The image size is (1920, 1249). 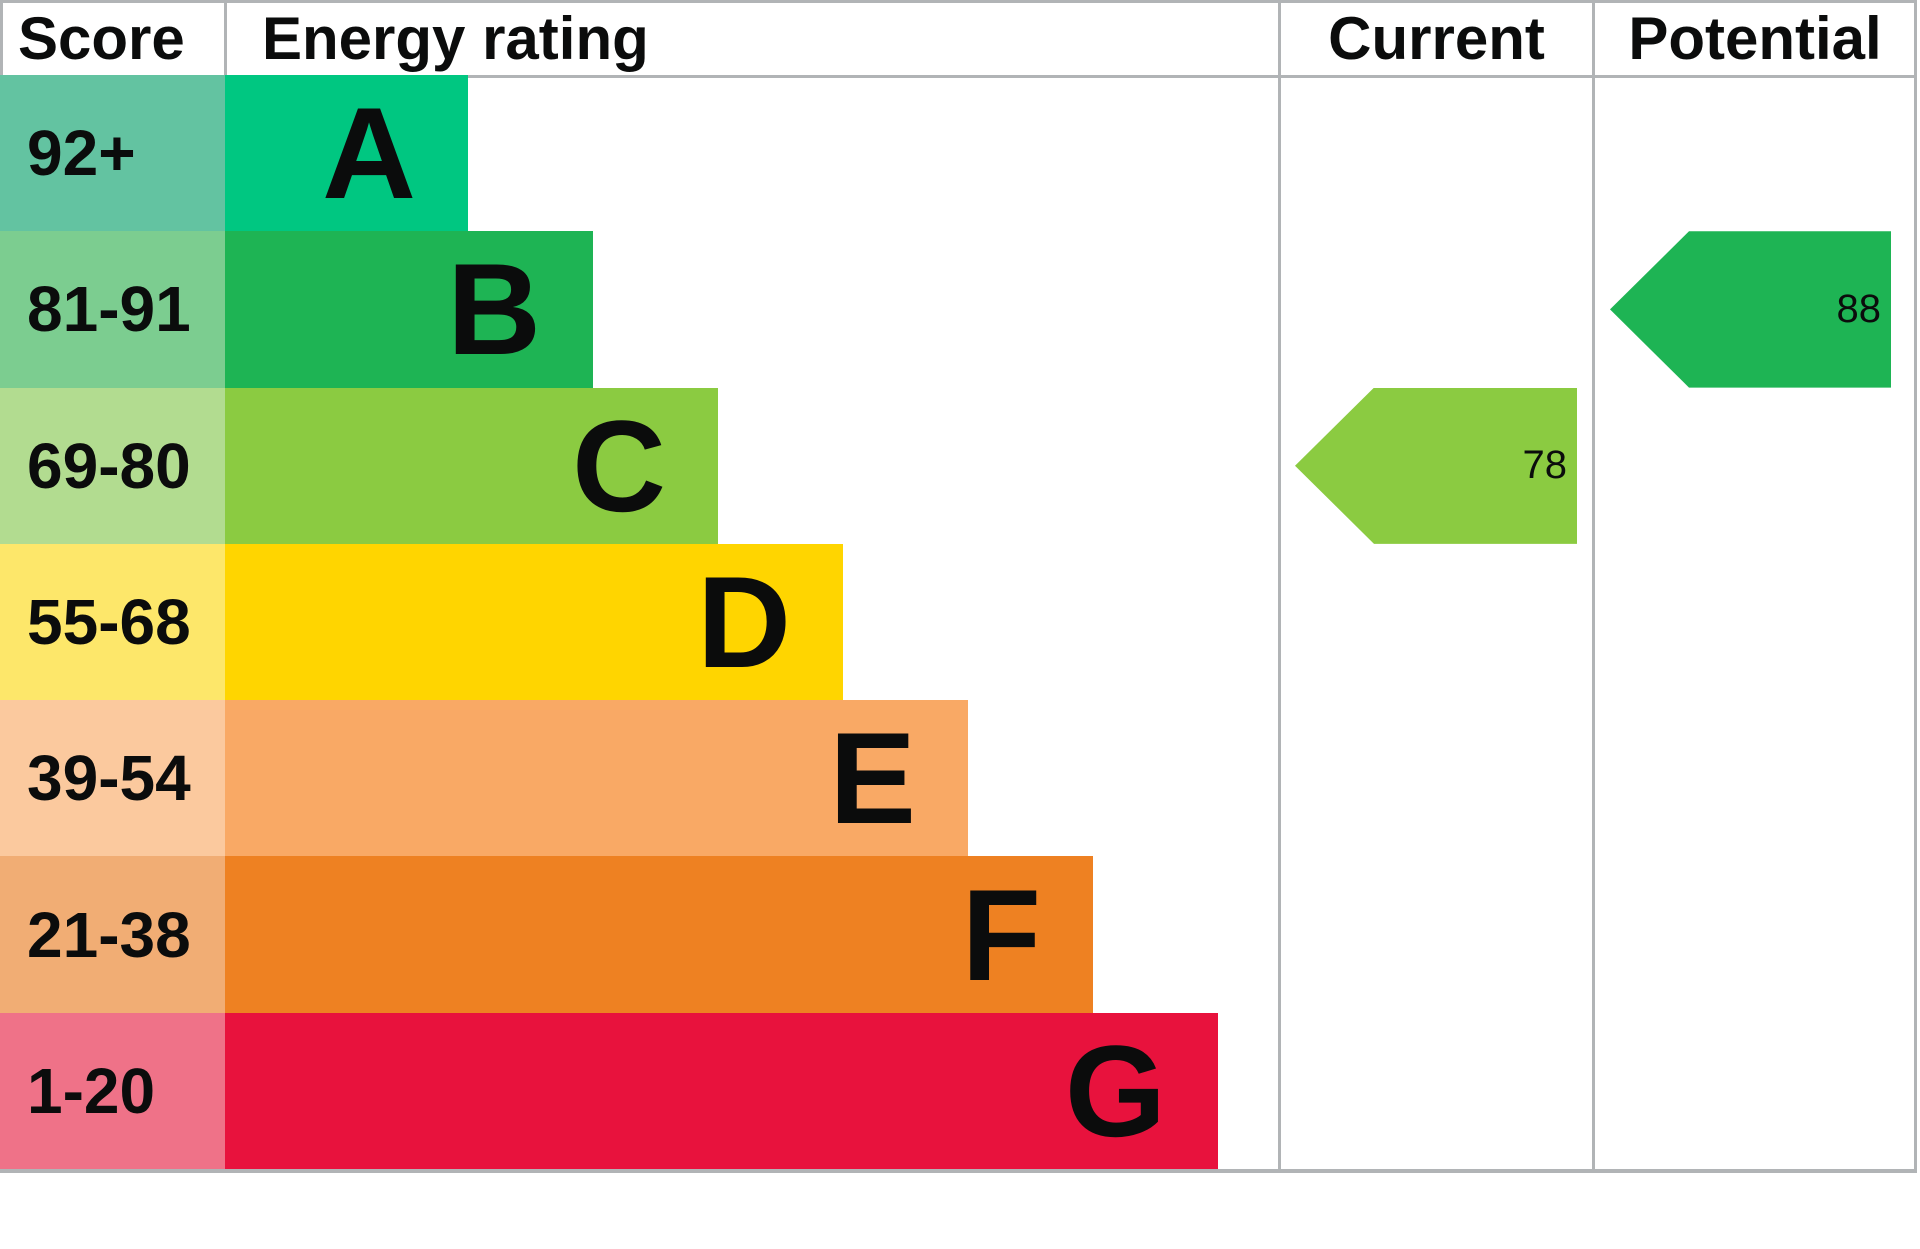 I want to click on score-column-divider, so click(x=225, y=39).